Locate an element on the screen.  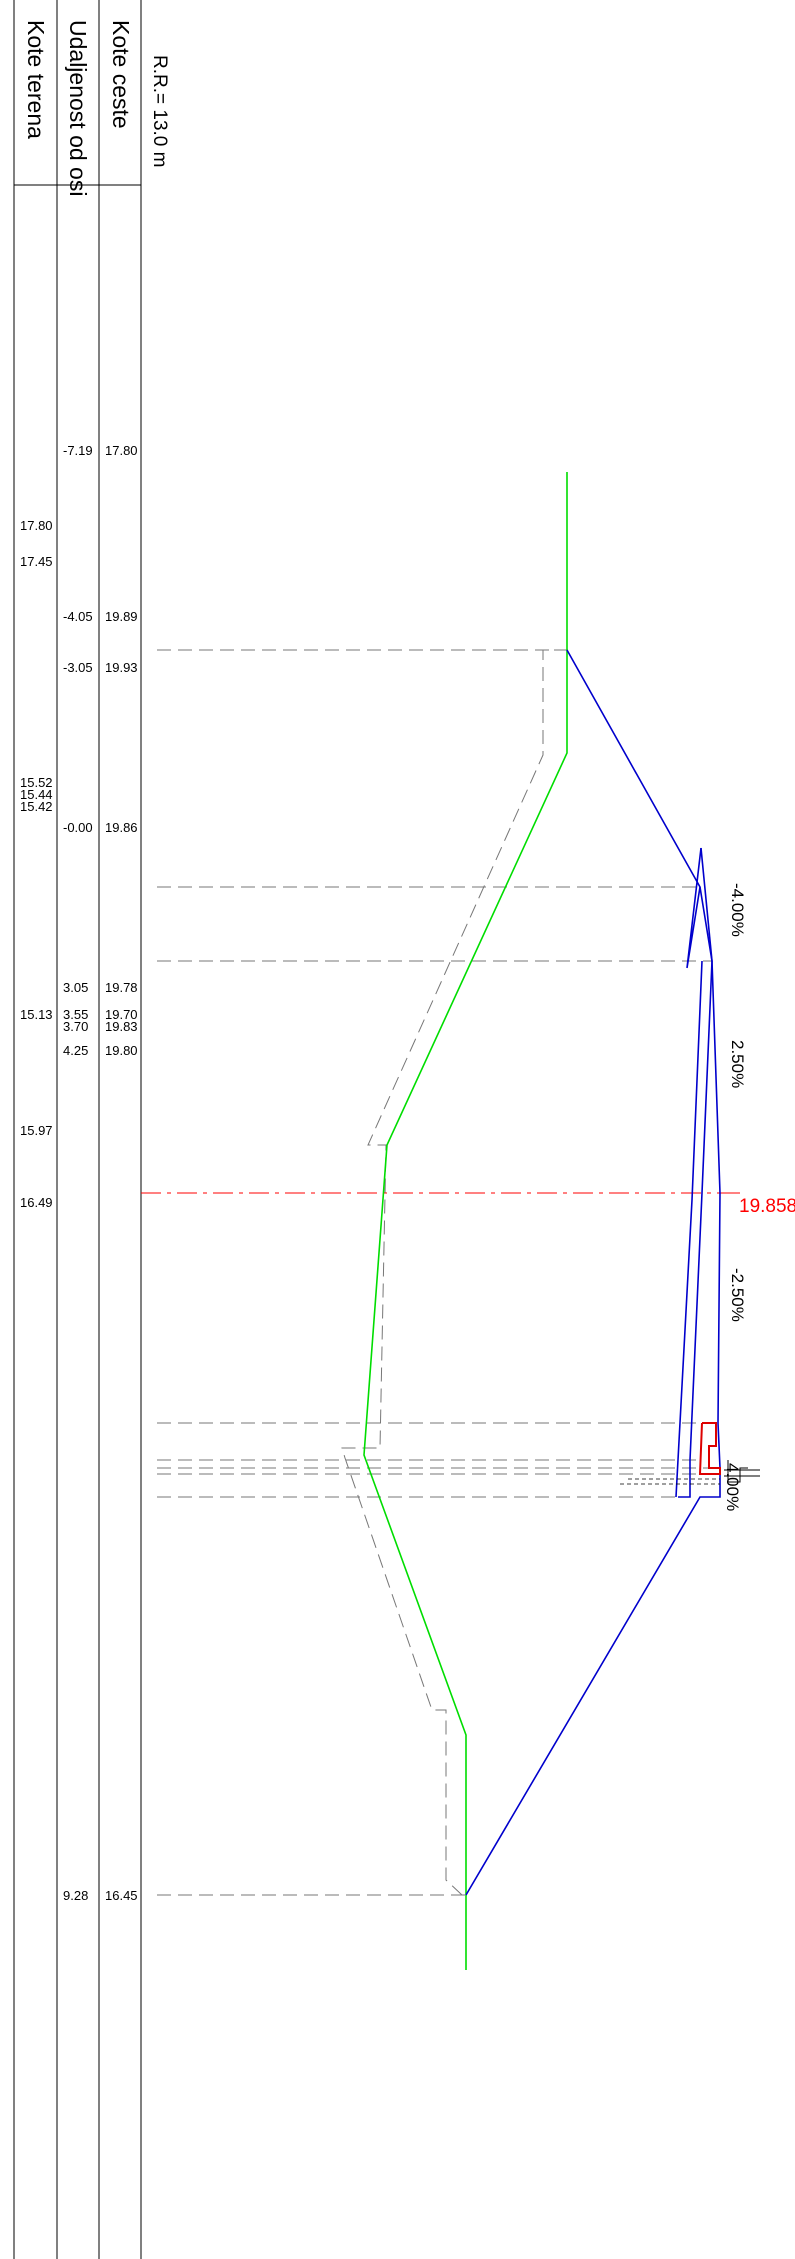
distance-value: -3.05 is located at coordinates (78, 667).